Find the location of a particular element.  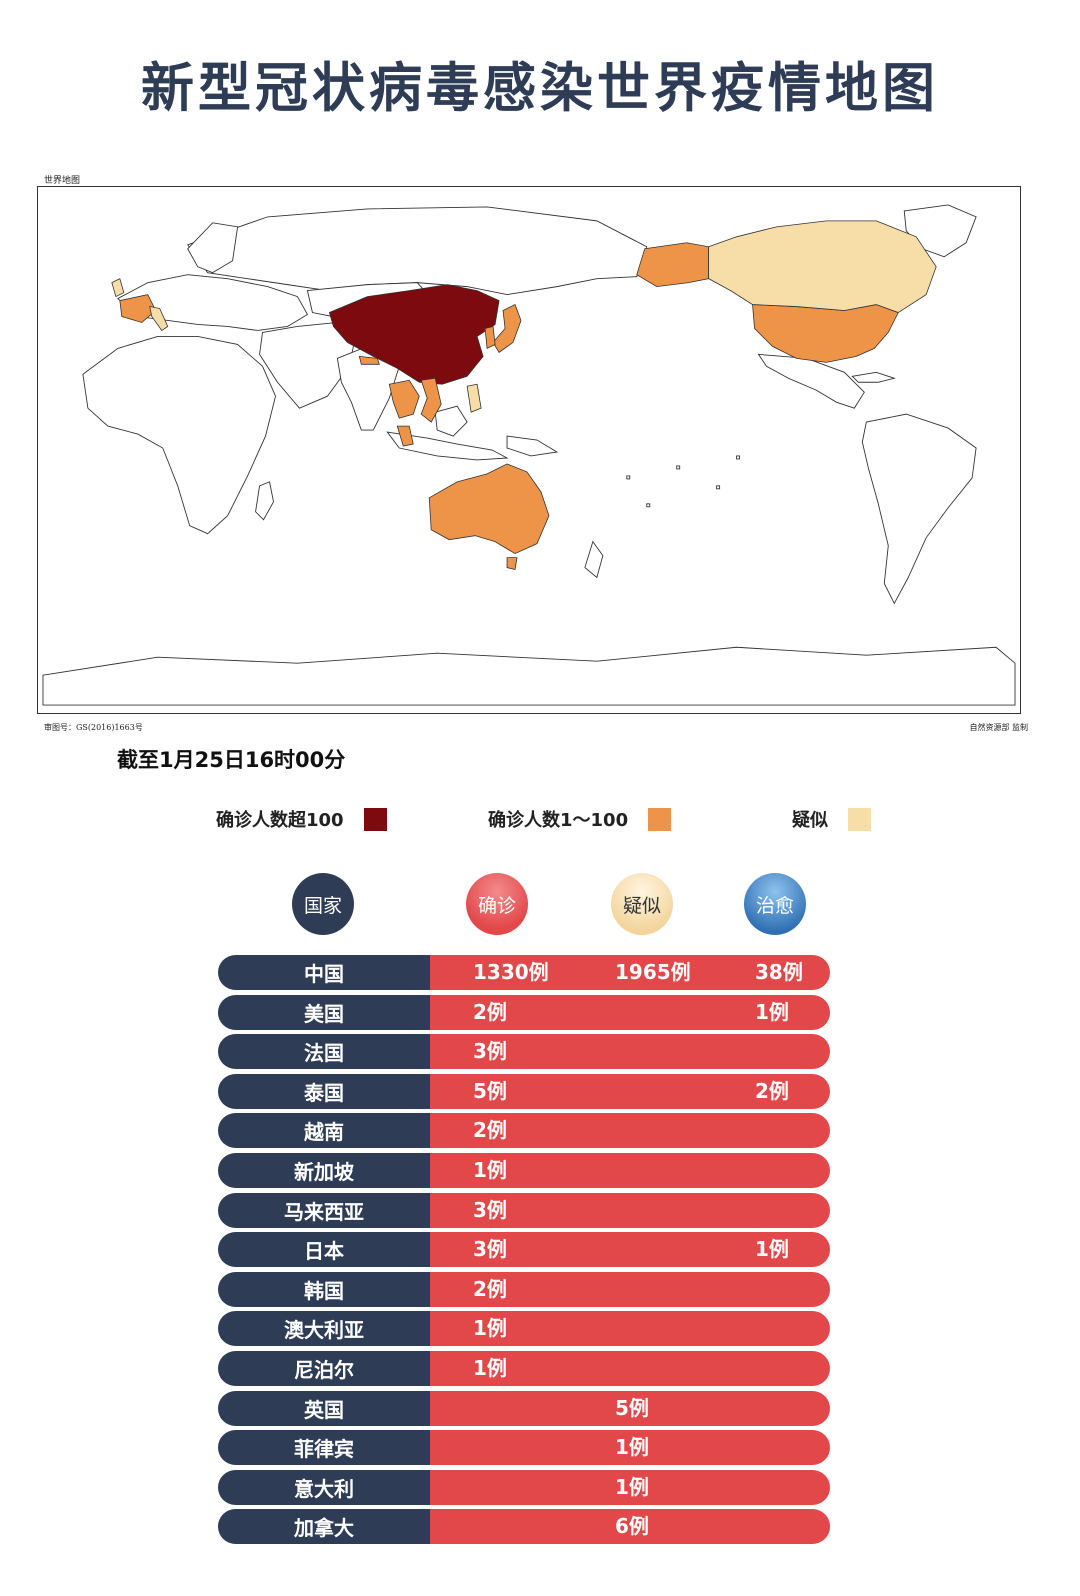

row-cured: 2例 is located at coordinates (772, 1091).